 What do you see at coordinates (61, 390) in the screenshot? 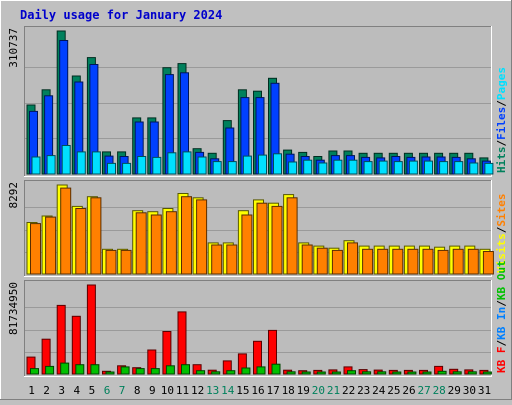
I see `x-label-day-3: 3` at bounding box center [61, 390].